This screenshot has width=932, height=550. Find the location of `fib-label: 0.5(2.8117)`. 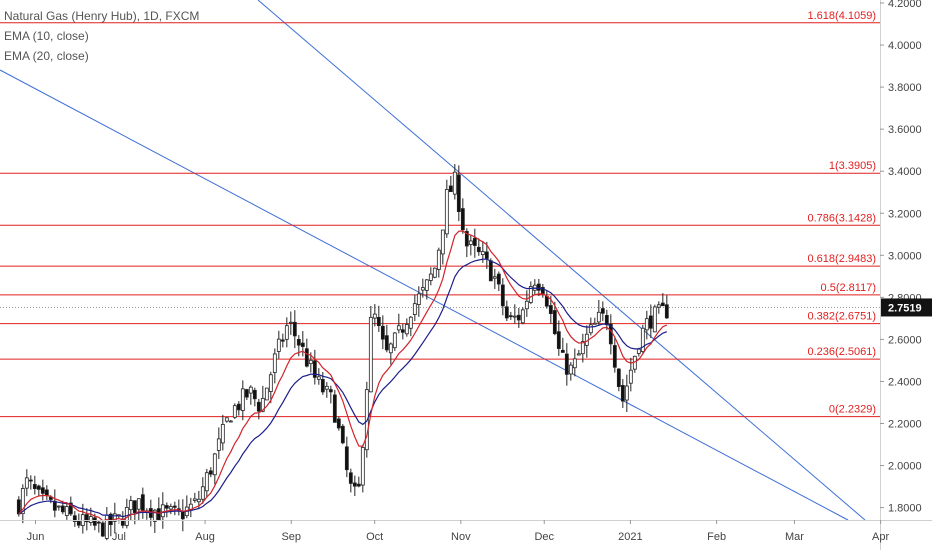

fib-label: 0.5(2.8117) is located at coordinates (848, 288).